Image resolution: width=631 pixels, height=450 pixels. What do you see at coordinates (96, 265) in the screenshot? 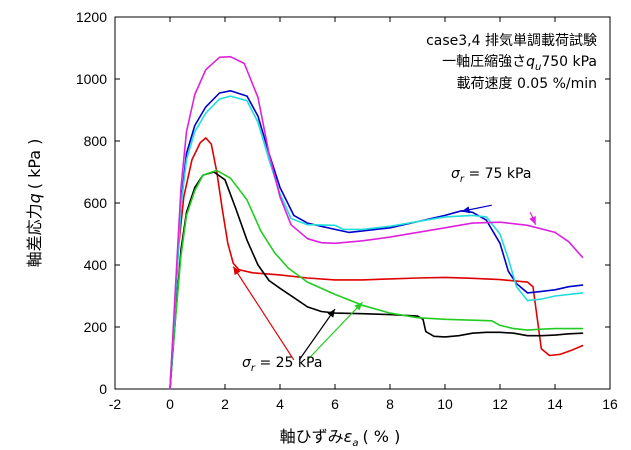
I see `y-tick-label: 400` at bounding box center [96, 265].